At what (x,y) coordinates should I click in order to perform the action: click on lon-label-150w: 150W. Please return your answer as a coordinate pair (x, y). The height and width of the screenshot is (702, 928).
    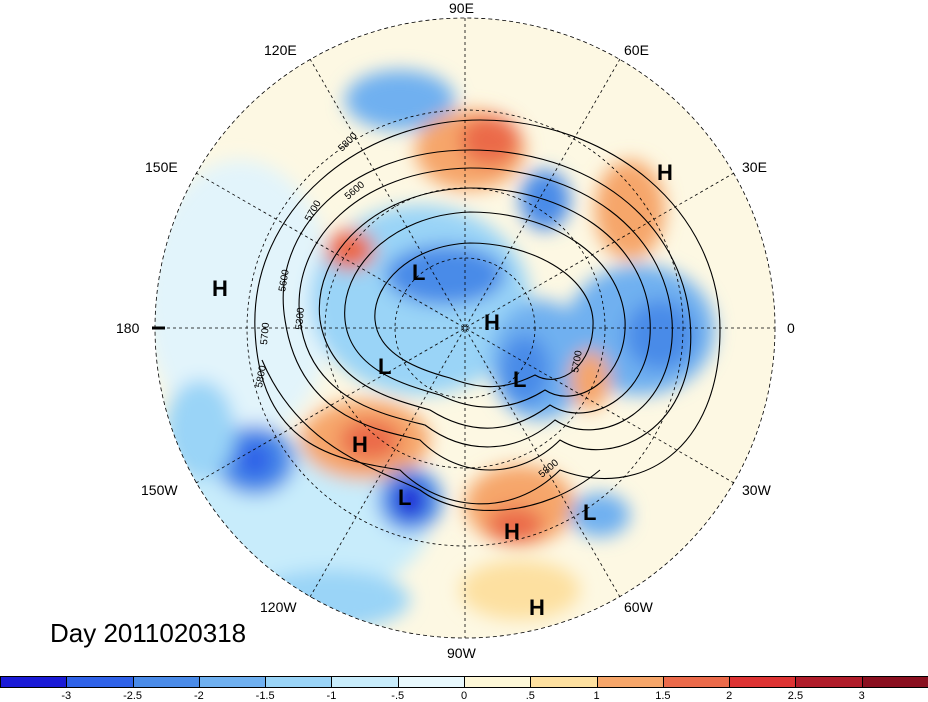
    Looking at the image, I should click on (159, 490).